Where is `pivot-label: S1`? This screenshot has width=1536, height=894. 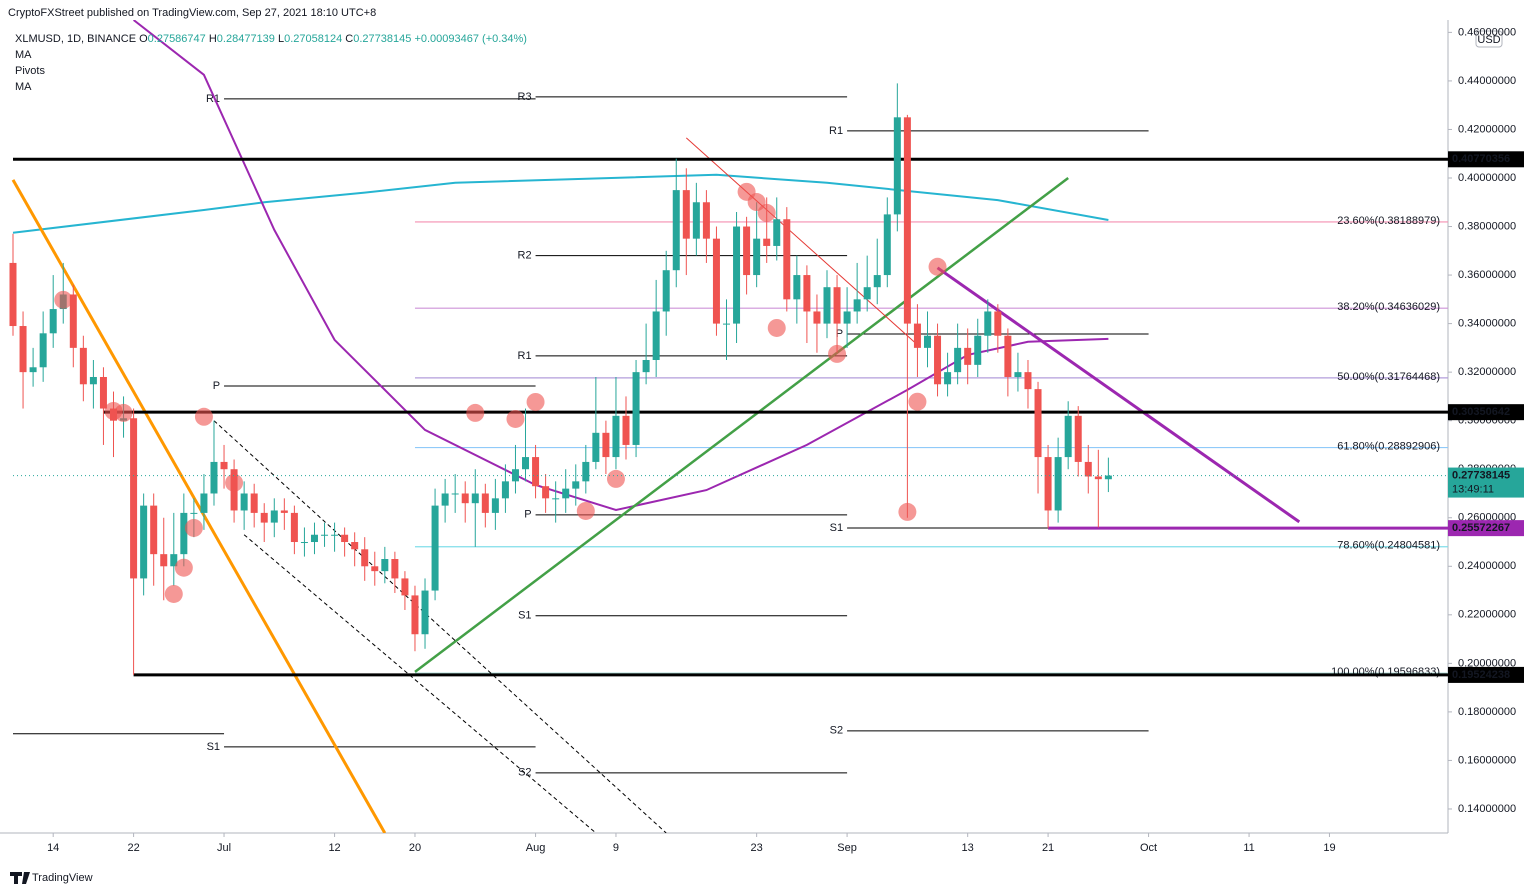 pivot-label: S1 is located at coordinates (213, 747).